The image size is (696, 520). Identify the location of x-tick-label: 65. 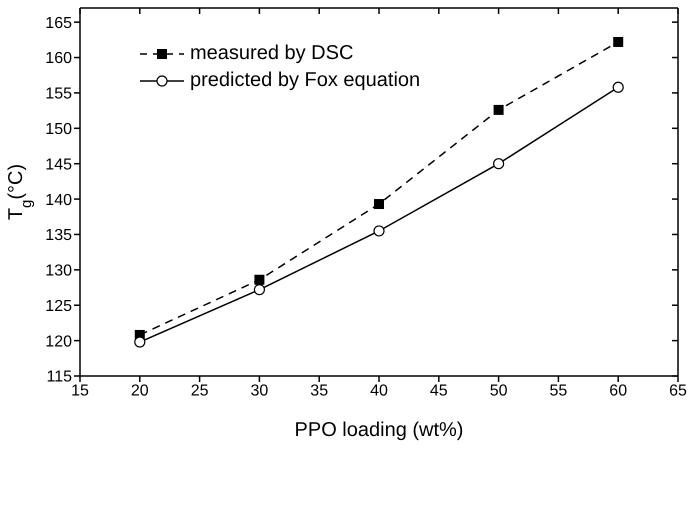
(678, 391).